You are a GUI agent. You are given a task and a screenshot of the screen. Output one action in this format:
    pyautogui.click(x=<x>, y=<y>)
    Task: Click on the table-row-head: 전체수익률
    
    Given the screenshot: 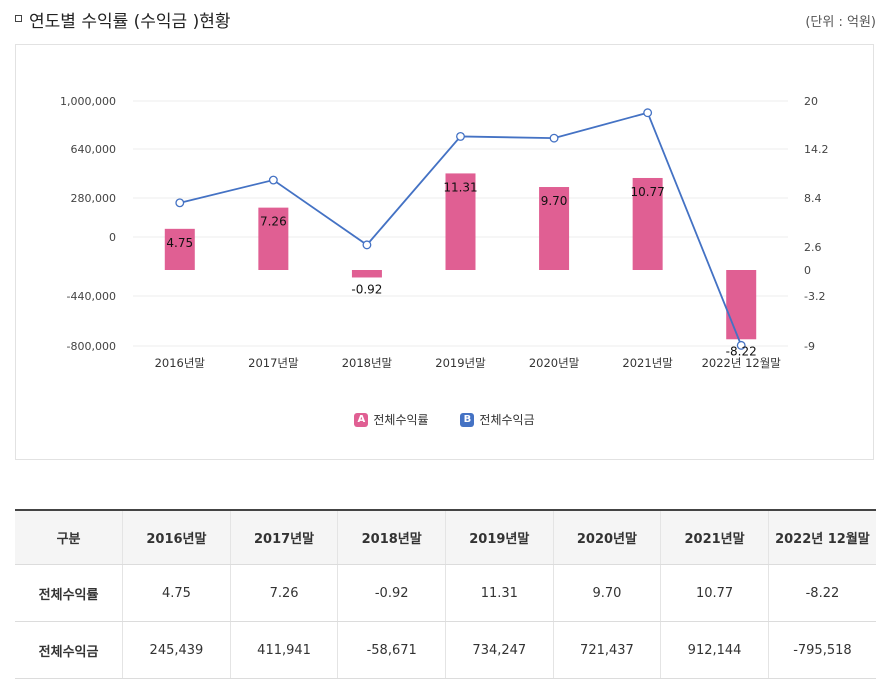 What is the action you would take?
    pyautogui.click(x=69, y=593)
    